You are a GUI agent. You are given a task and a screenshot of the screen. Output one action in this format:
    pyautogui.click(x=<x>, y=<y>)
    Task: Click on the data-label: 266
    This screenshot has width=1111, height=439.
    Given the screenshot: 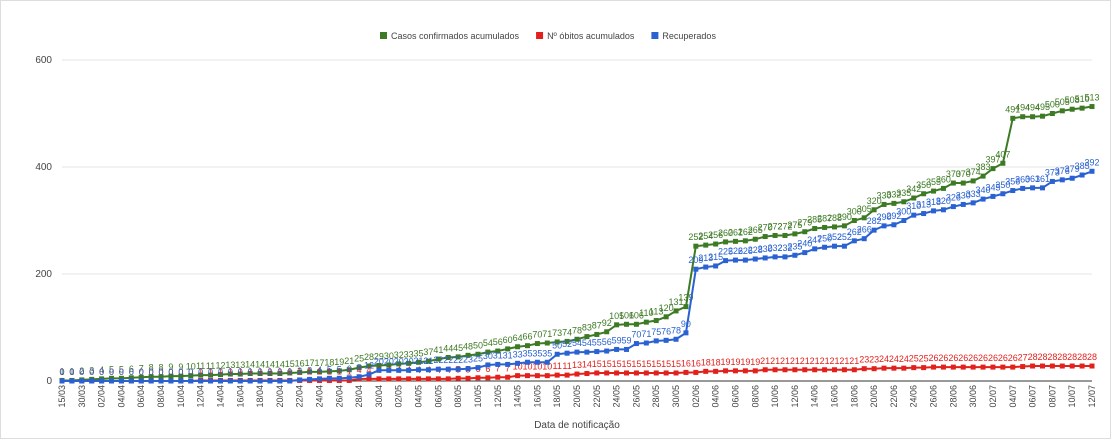 What is the action you would take?
    pyautogui.click(x=864, y=230)
    